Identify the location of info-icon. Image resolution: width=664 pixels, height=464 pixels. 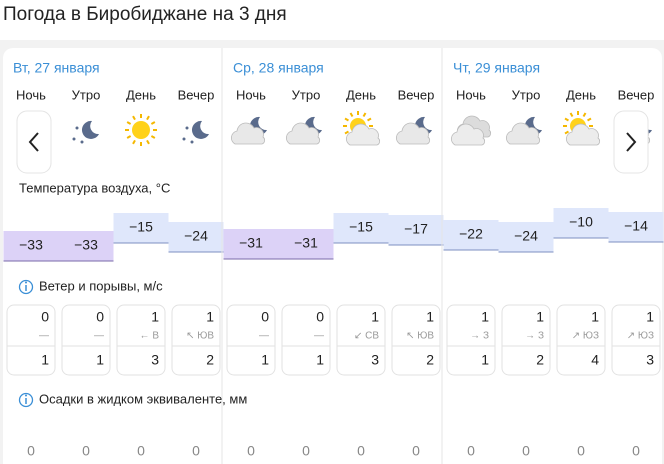
(26, 287).